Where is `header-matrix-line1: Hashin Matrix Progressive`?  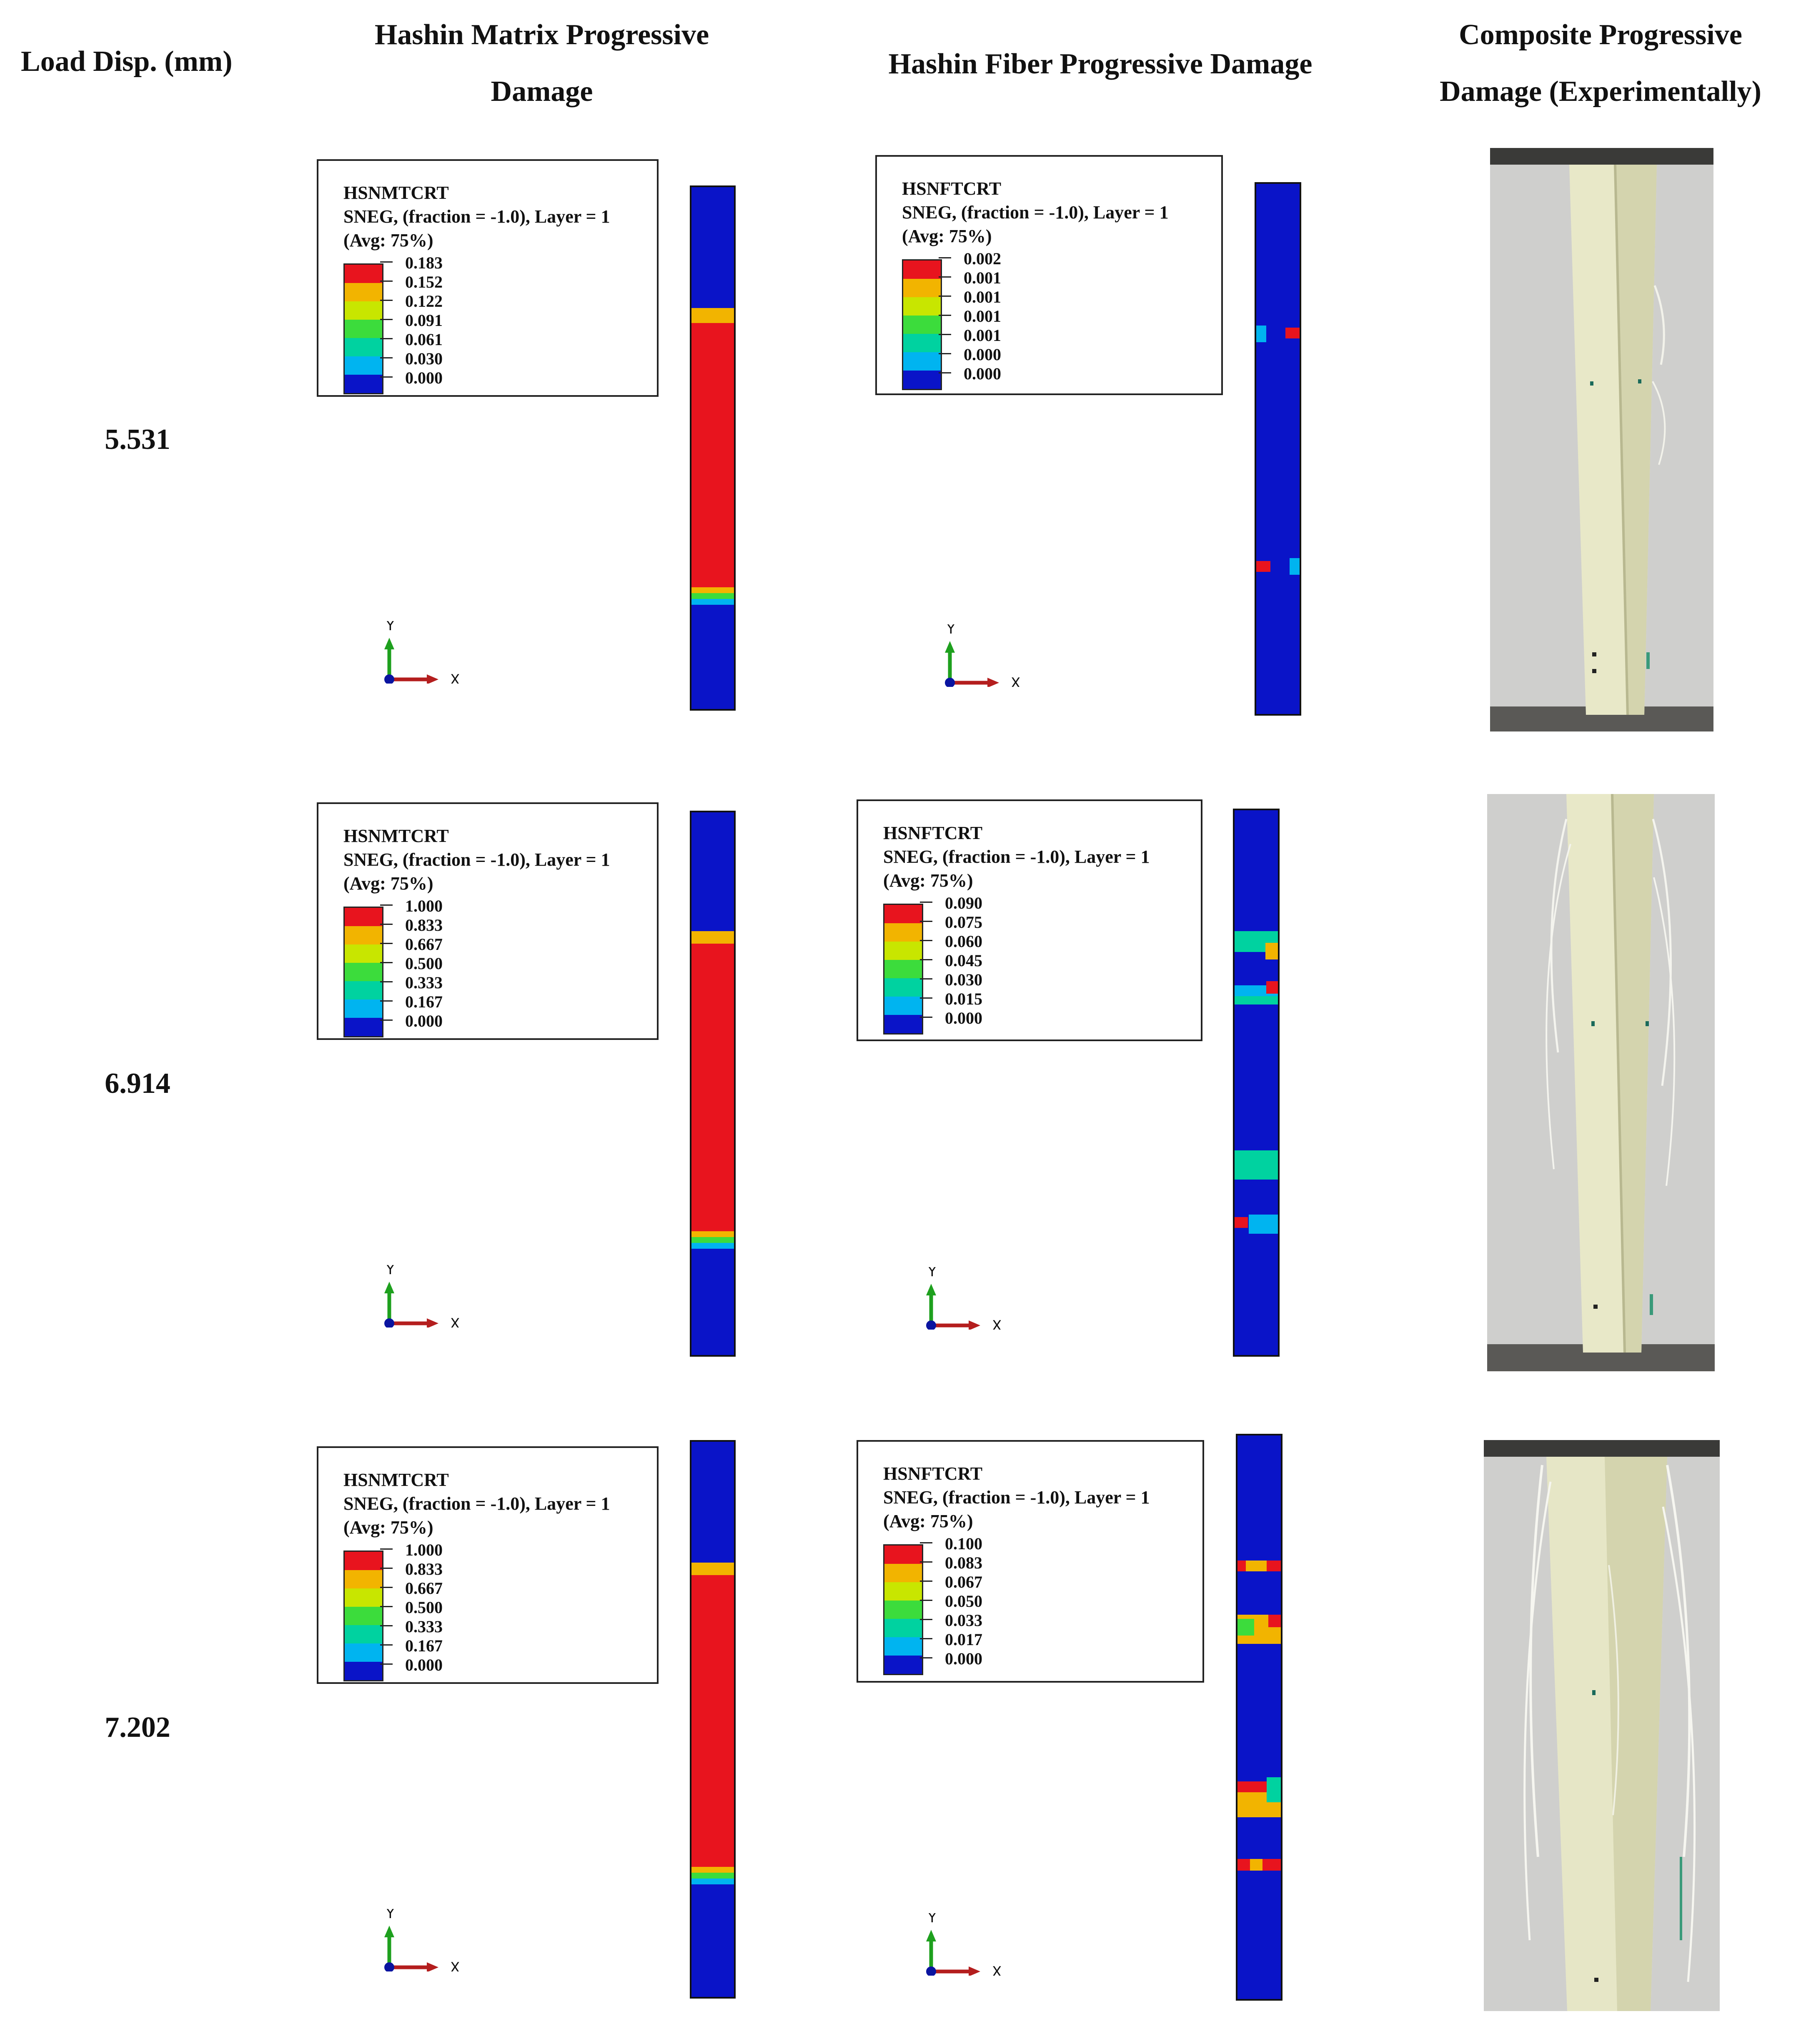 header-matrix-line1: Hashin Matrix Progressive is located at coordinates (541, 35).